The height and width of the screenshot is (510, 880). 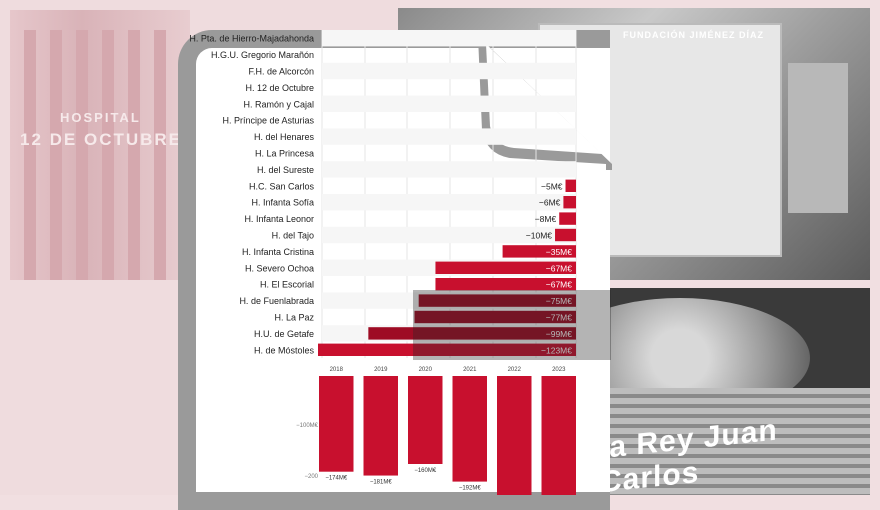 What do you see at coordinates (311, 477) in the screenshot?
I see `y-tick-label-1: −200` at bounding box center [311, 477].